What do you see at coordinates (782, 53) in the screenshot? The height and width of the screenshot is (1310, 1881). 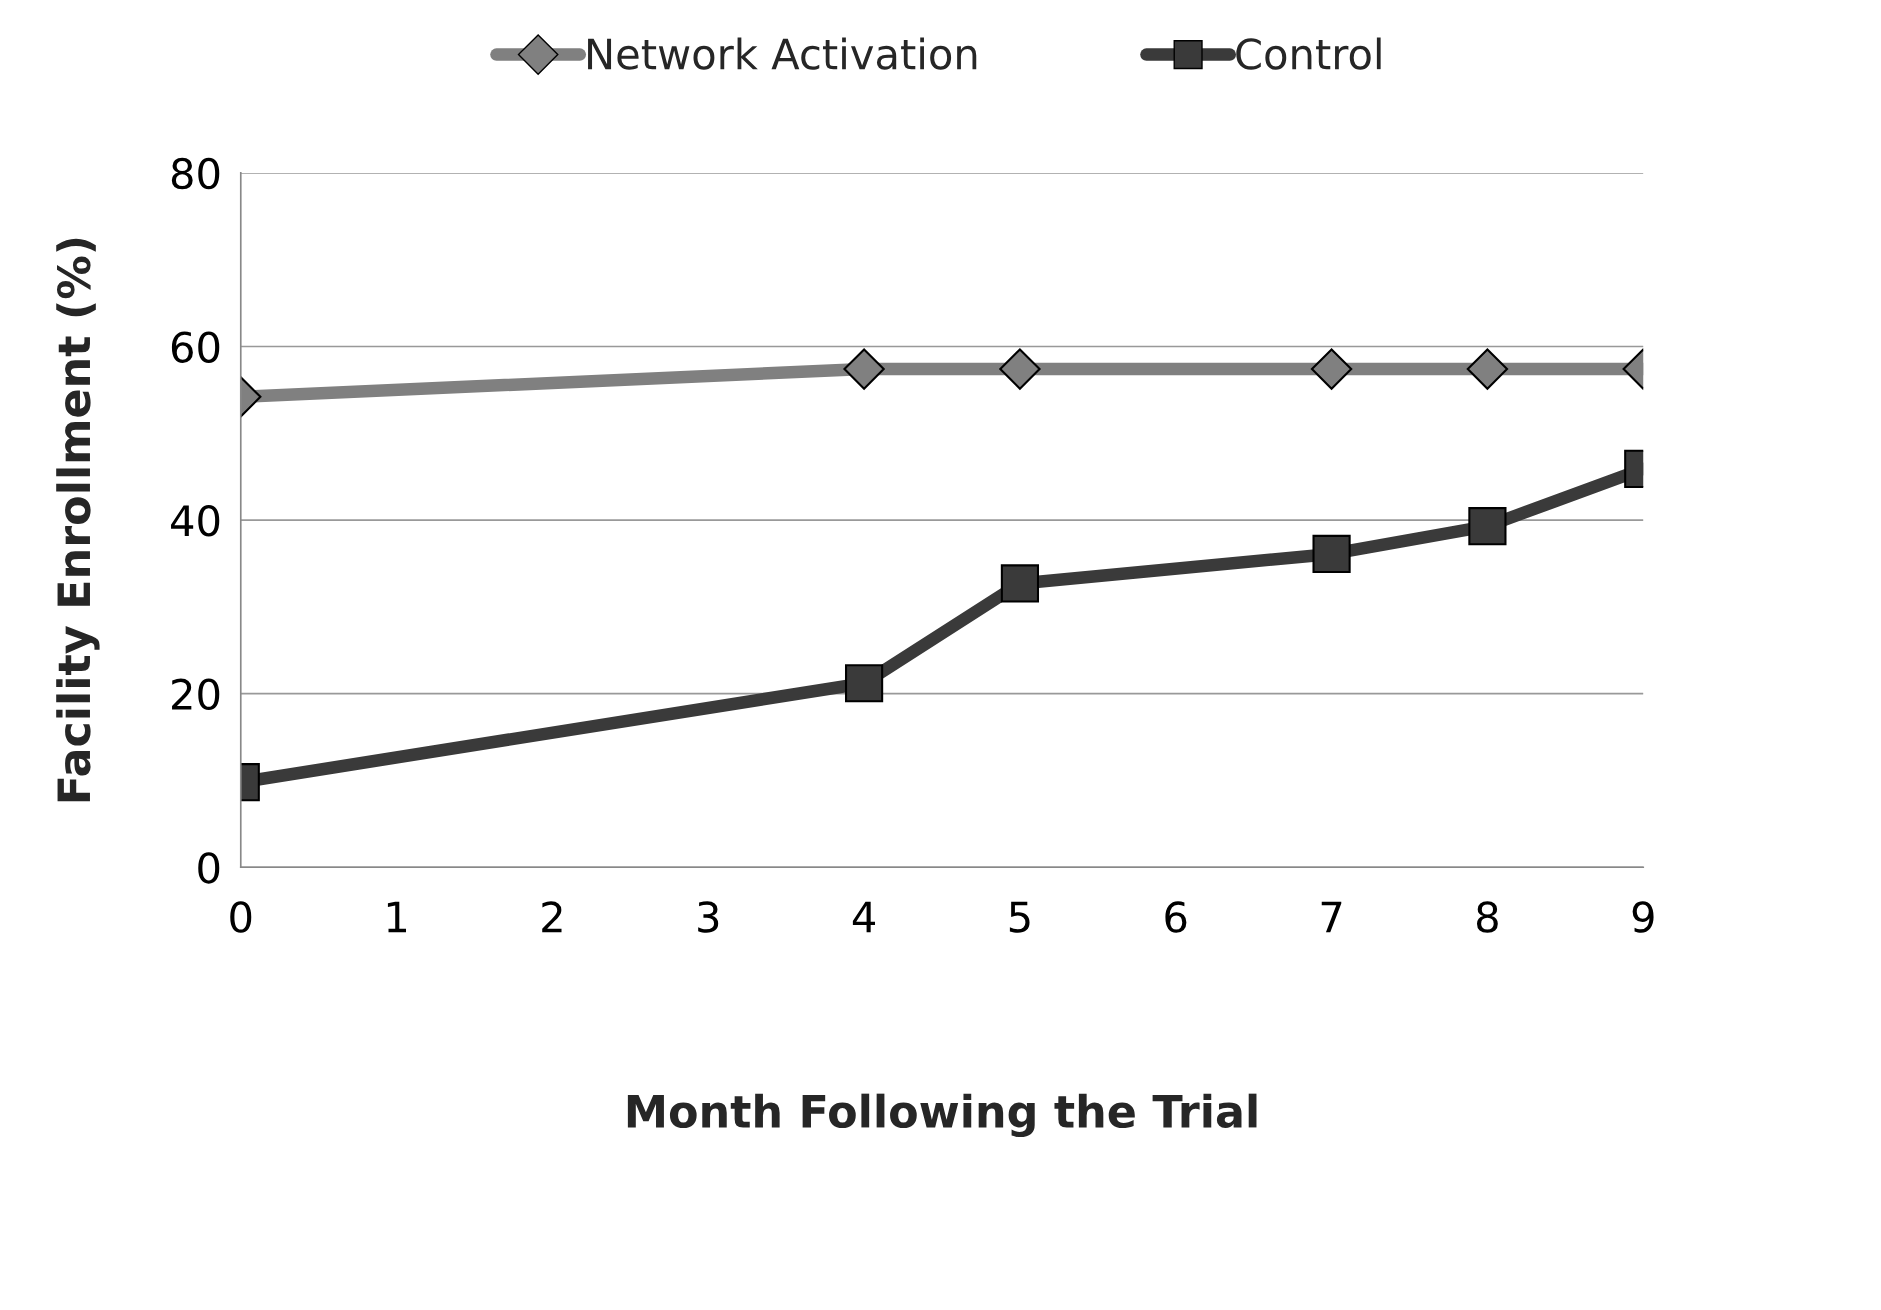 I see `legend-label: Network Activation` at bounding box center [782, 53].